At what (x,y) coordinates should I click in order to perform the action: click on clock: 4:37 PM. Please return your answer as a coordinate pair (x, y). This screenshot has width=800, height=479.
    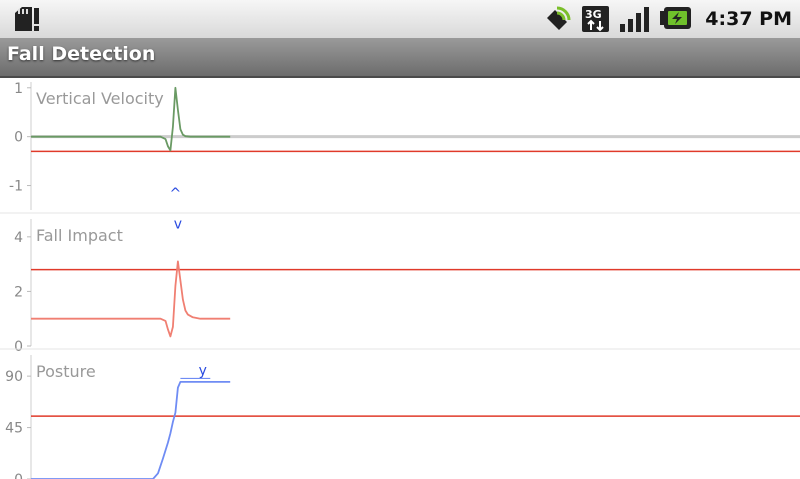
    Looking at the image, I should click on (748, 19).